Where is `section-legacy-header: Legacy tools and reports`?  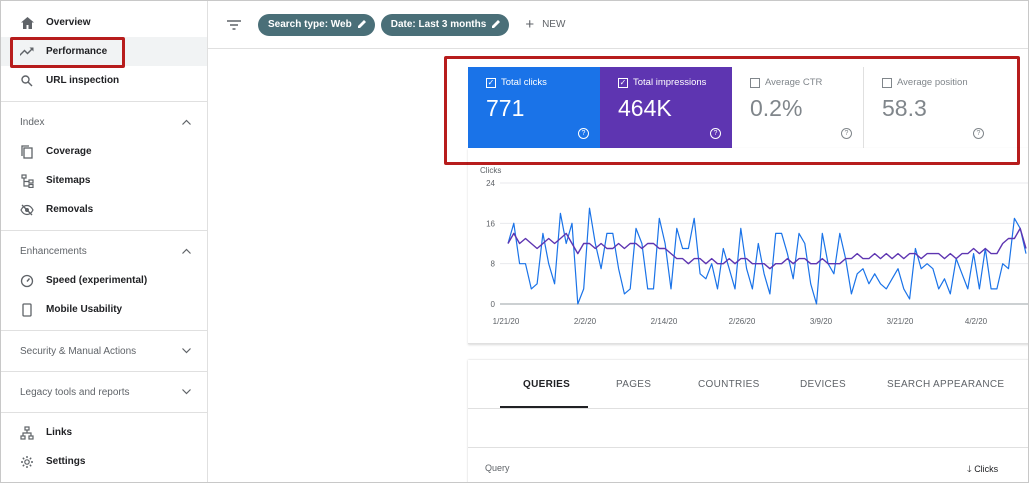
section-legacy-header: Legacy tools and reports is located at coordinates (104, 392).